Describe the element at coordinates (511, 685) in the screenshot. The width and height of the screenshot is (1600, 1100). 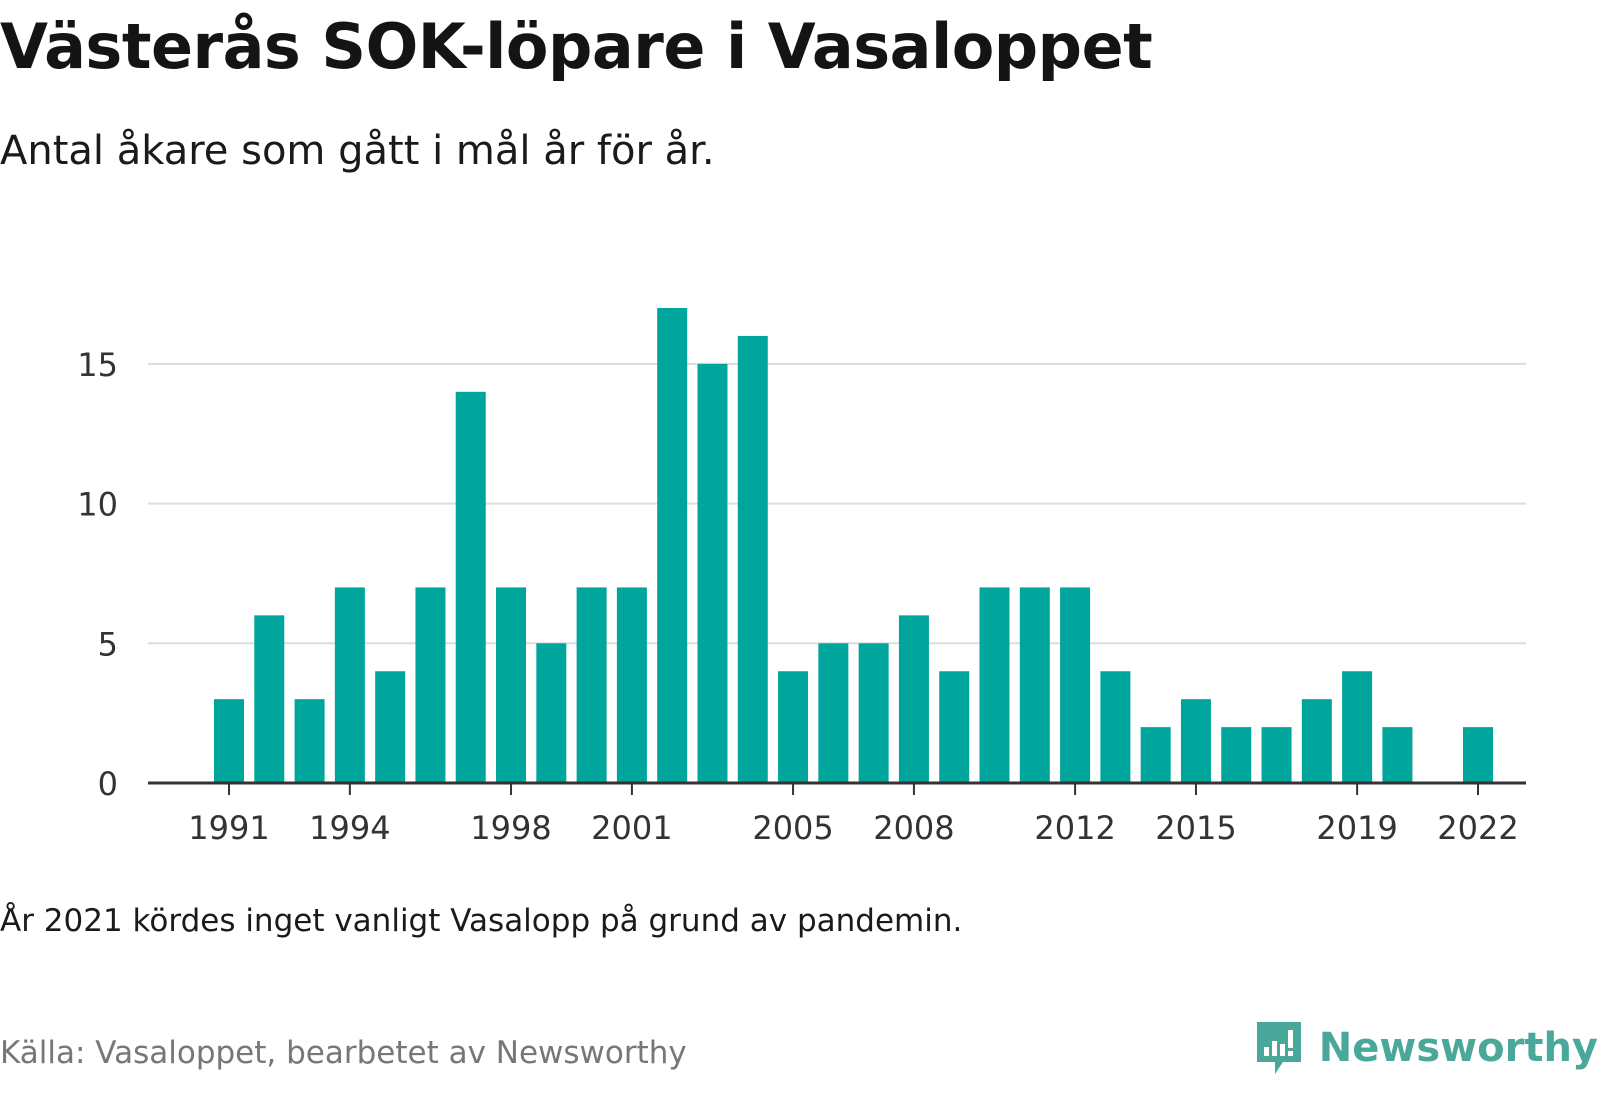
I see `bar-1998` at that location.